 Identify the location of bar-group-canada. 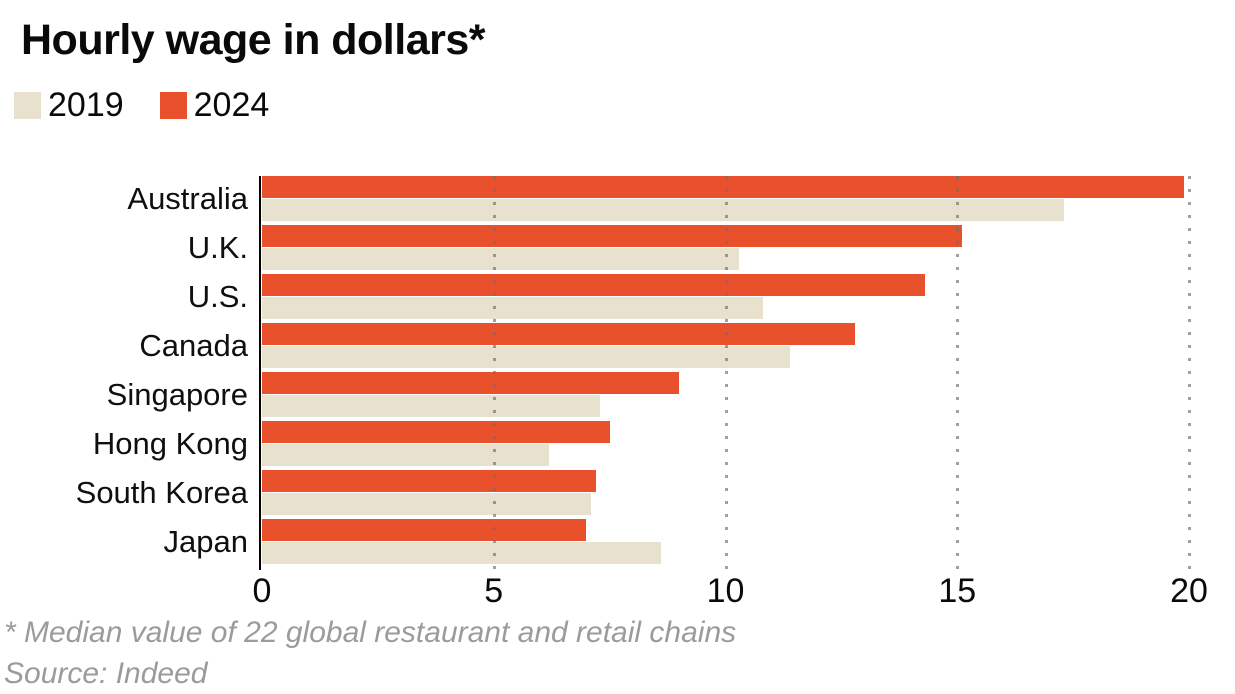
(725, 345).